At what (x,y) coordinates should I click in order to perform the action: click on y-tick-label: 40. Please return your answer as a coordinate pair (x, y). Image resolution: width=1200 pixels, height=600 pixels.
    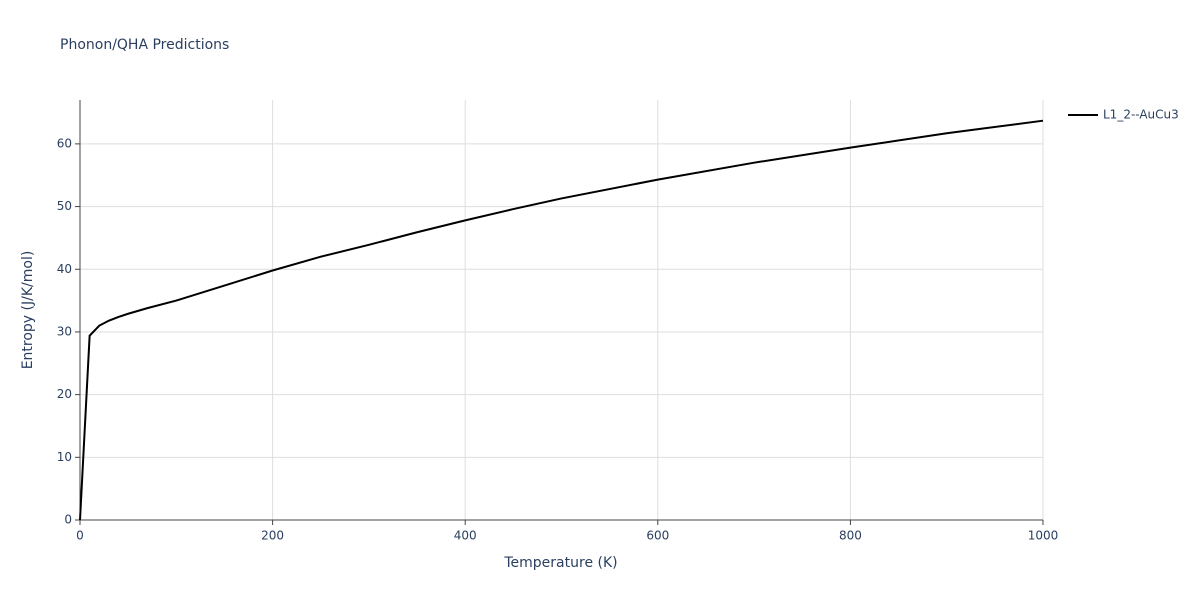
    Looking at the image, I should click on (64, 269).